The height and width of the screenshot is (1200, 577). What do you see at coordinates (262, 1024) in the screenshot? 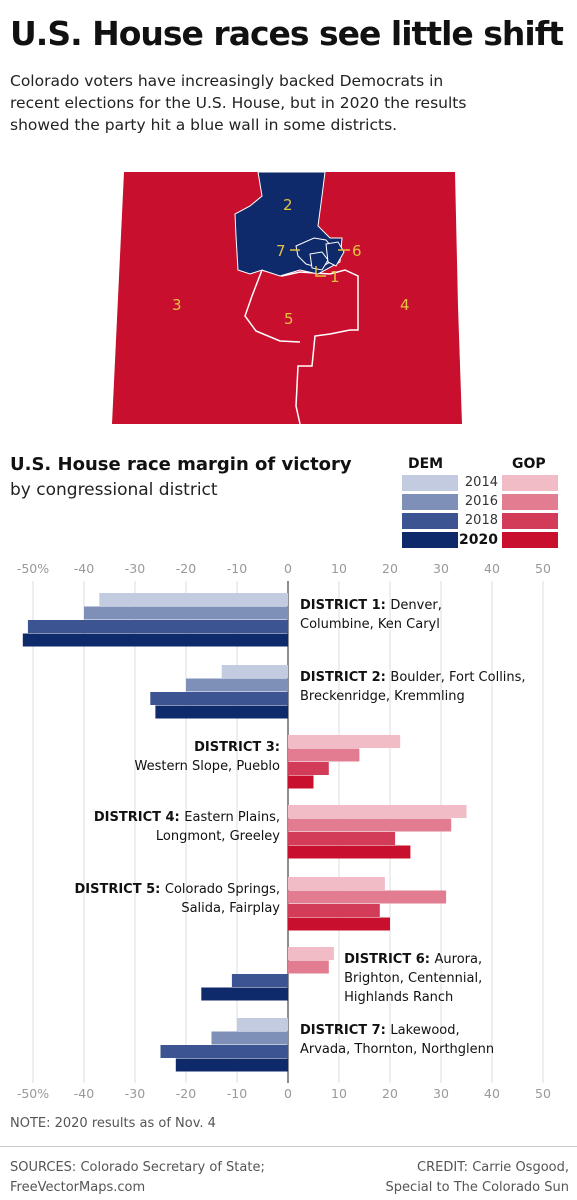
I see `bar-7-2014` at bounding box center [262, 1024].